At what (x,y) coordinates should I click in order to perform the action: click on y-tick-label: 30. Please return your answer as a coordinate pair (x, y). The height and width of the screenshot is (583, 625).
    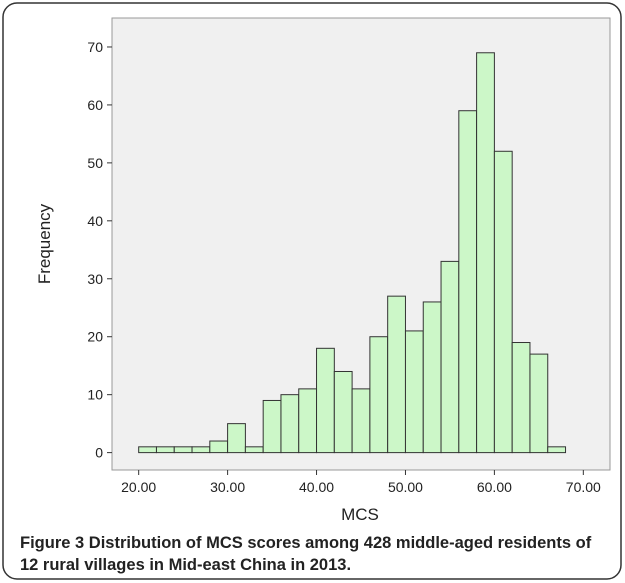
    Looking at the image, I should click on (95, 279).